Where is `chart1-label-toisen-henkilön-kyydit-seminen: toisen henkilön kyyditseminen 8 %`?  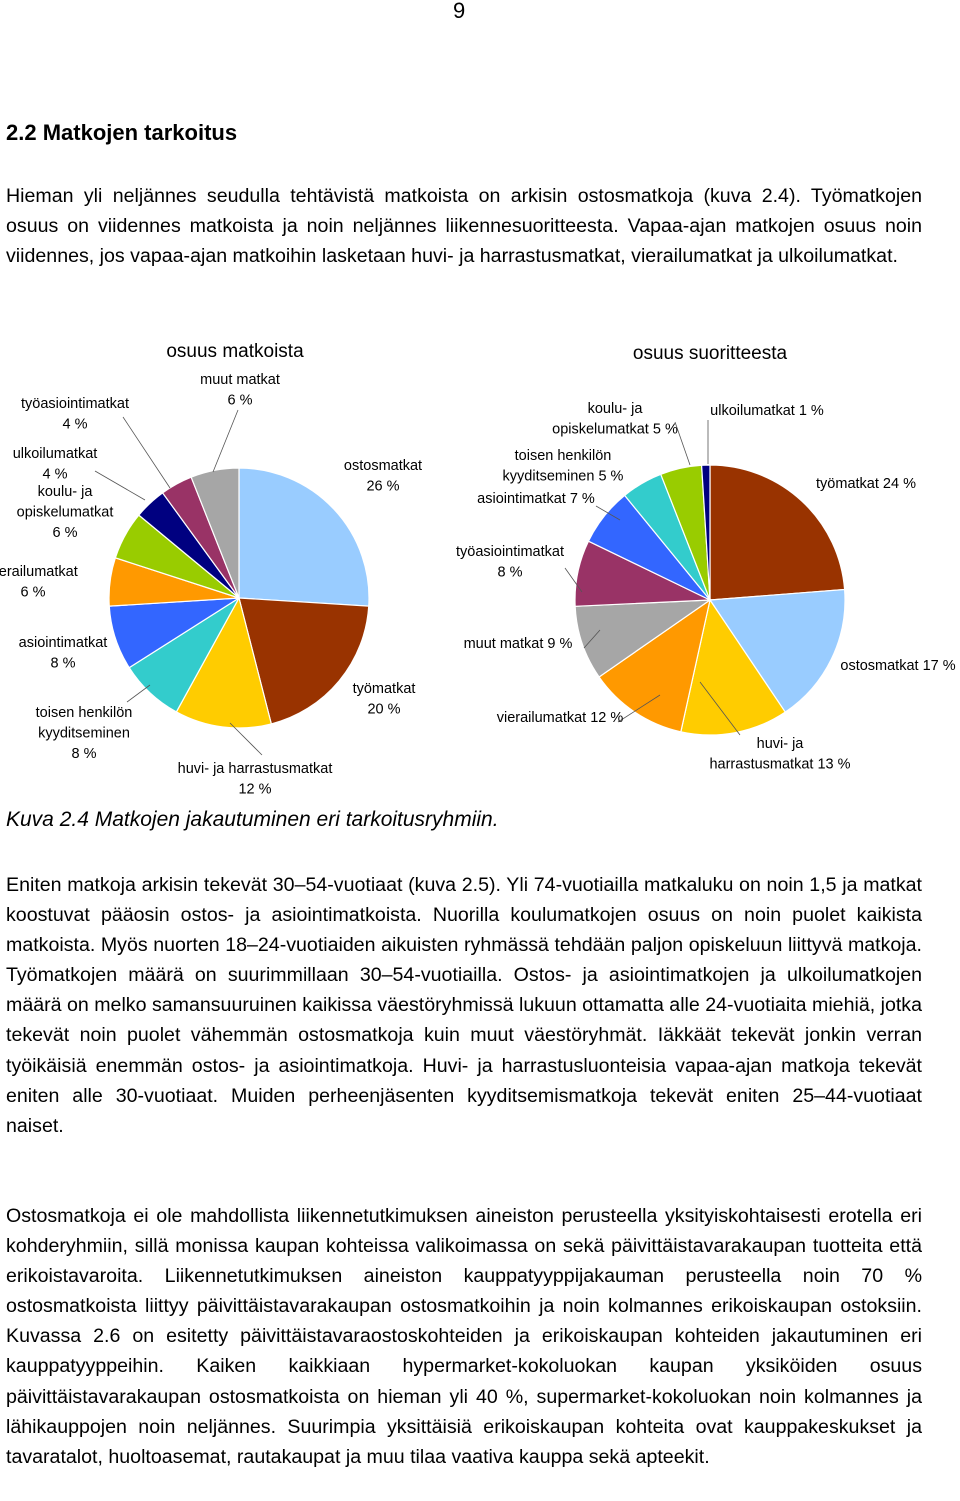
chart1-label-toisen-henkilön-kyydit-seminen: toisen henkilön kyyditseminen 8 % is located at coordinates (84, 733).